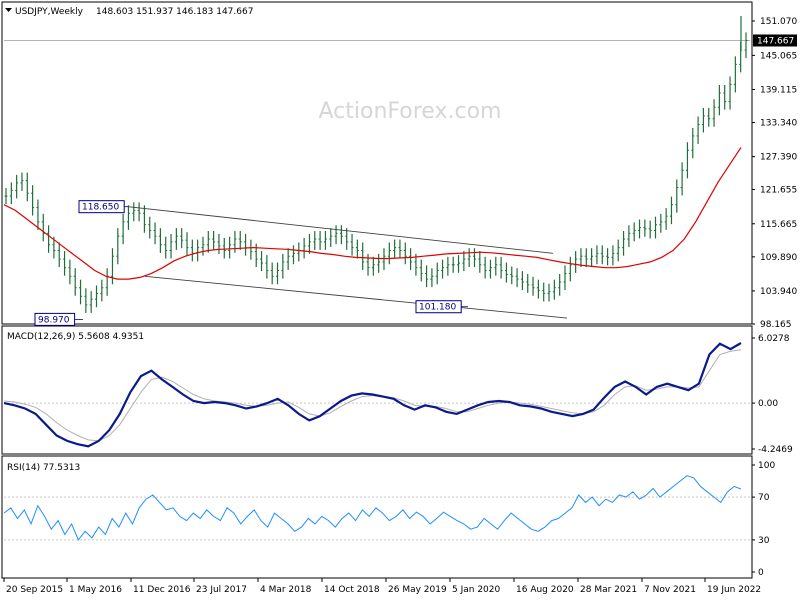 Image resolution: width=800 pixels, height=600 pixels. I want to click on x-tick-label: 14 Oct 2018, so click(352, 590).